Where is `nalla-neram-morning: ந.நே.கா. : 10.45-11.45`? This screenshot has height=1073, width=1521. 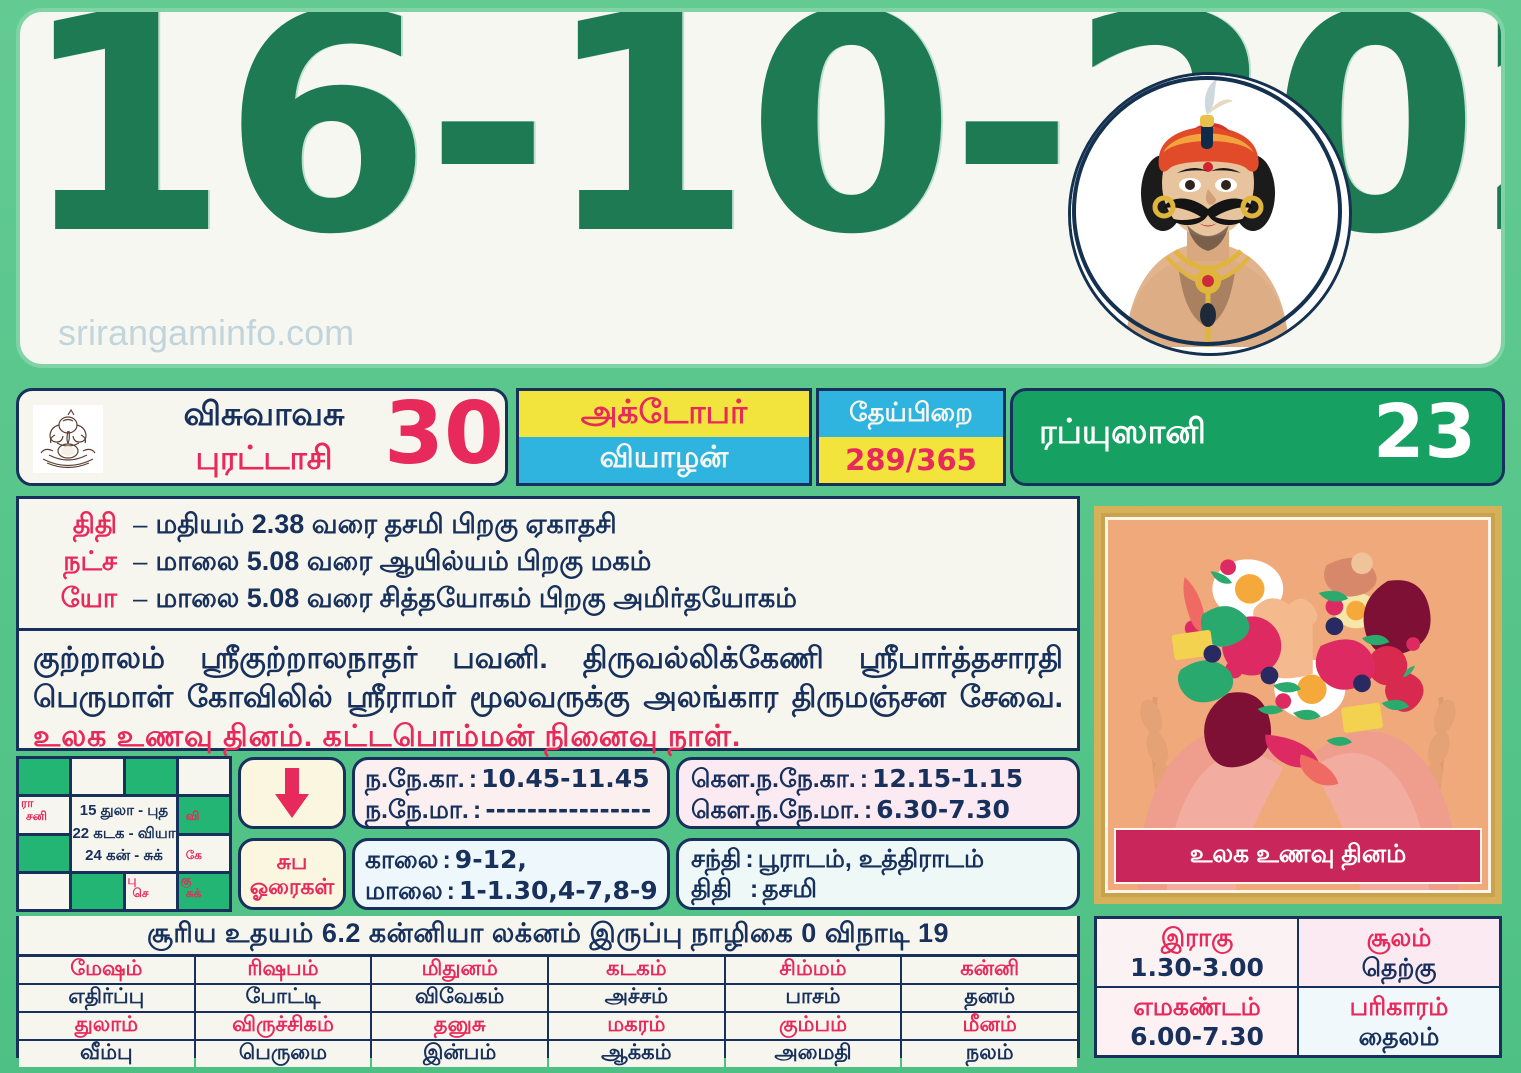
nalla-neram-morning: ந.நே.கா. : 10.45-11.45 is located at coordinates (516, 779).